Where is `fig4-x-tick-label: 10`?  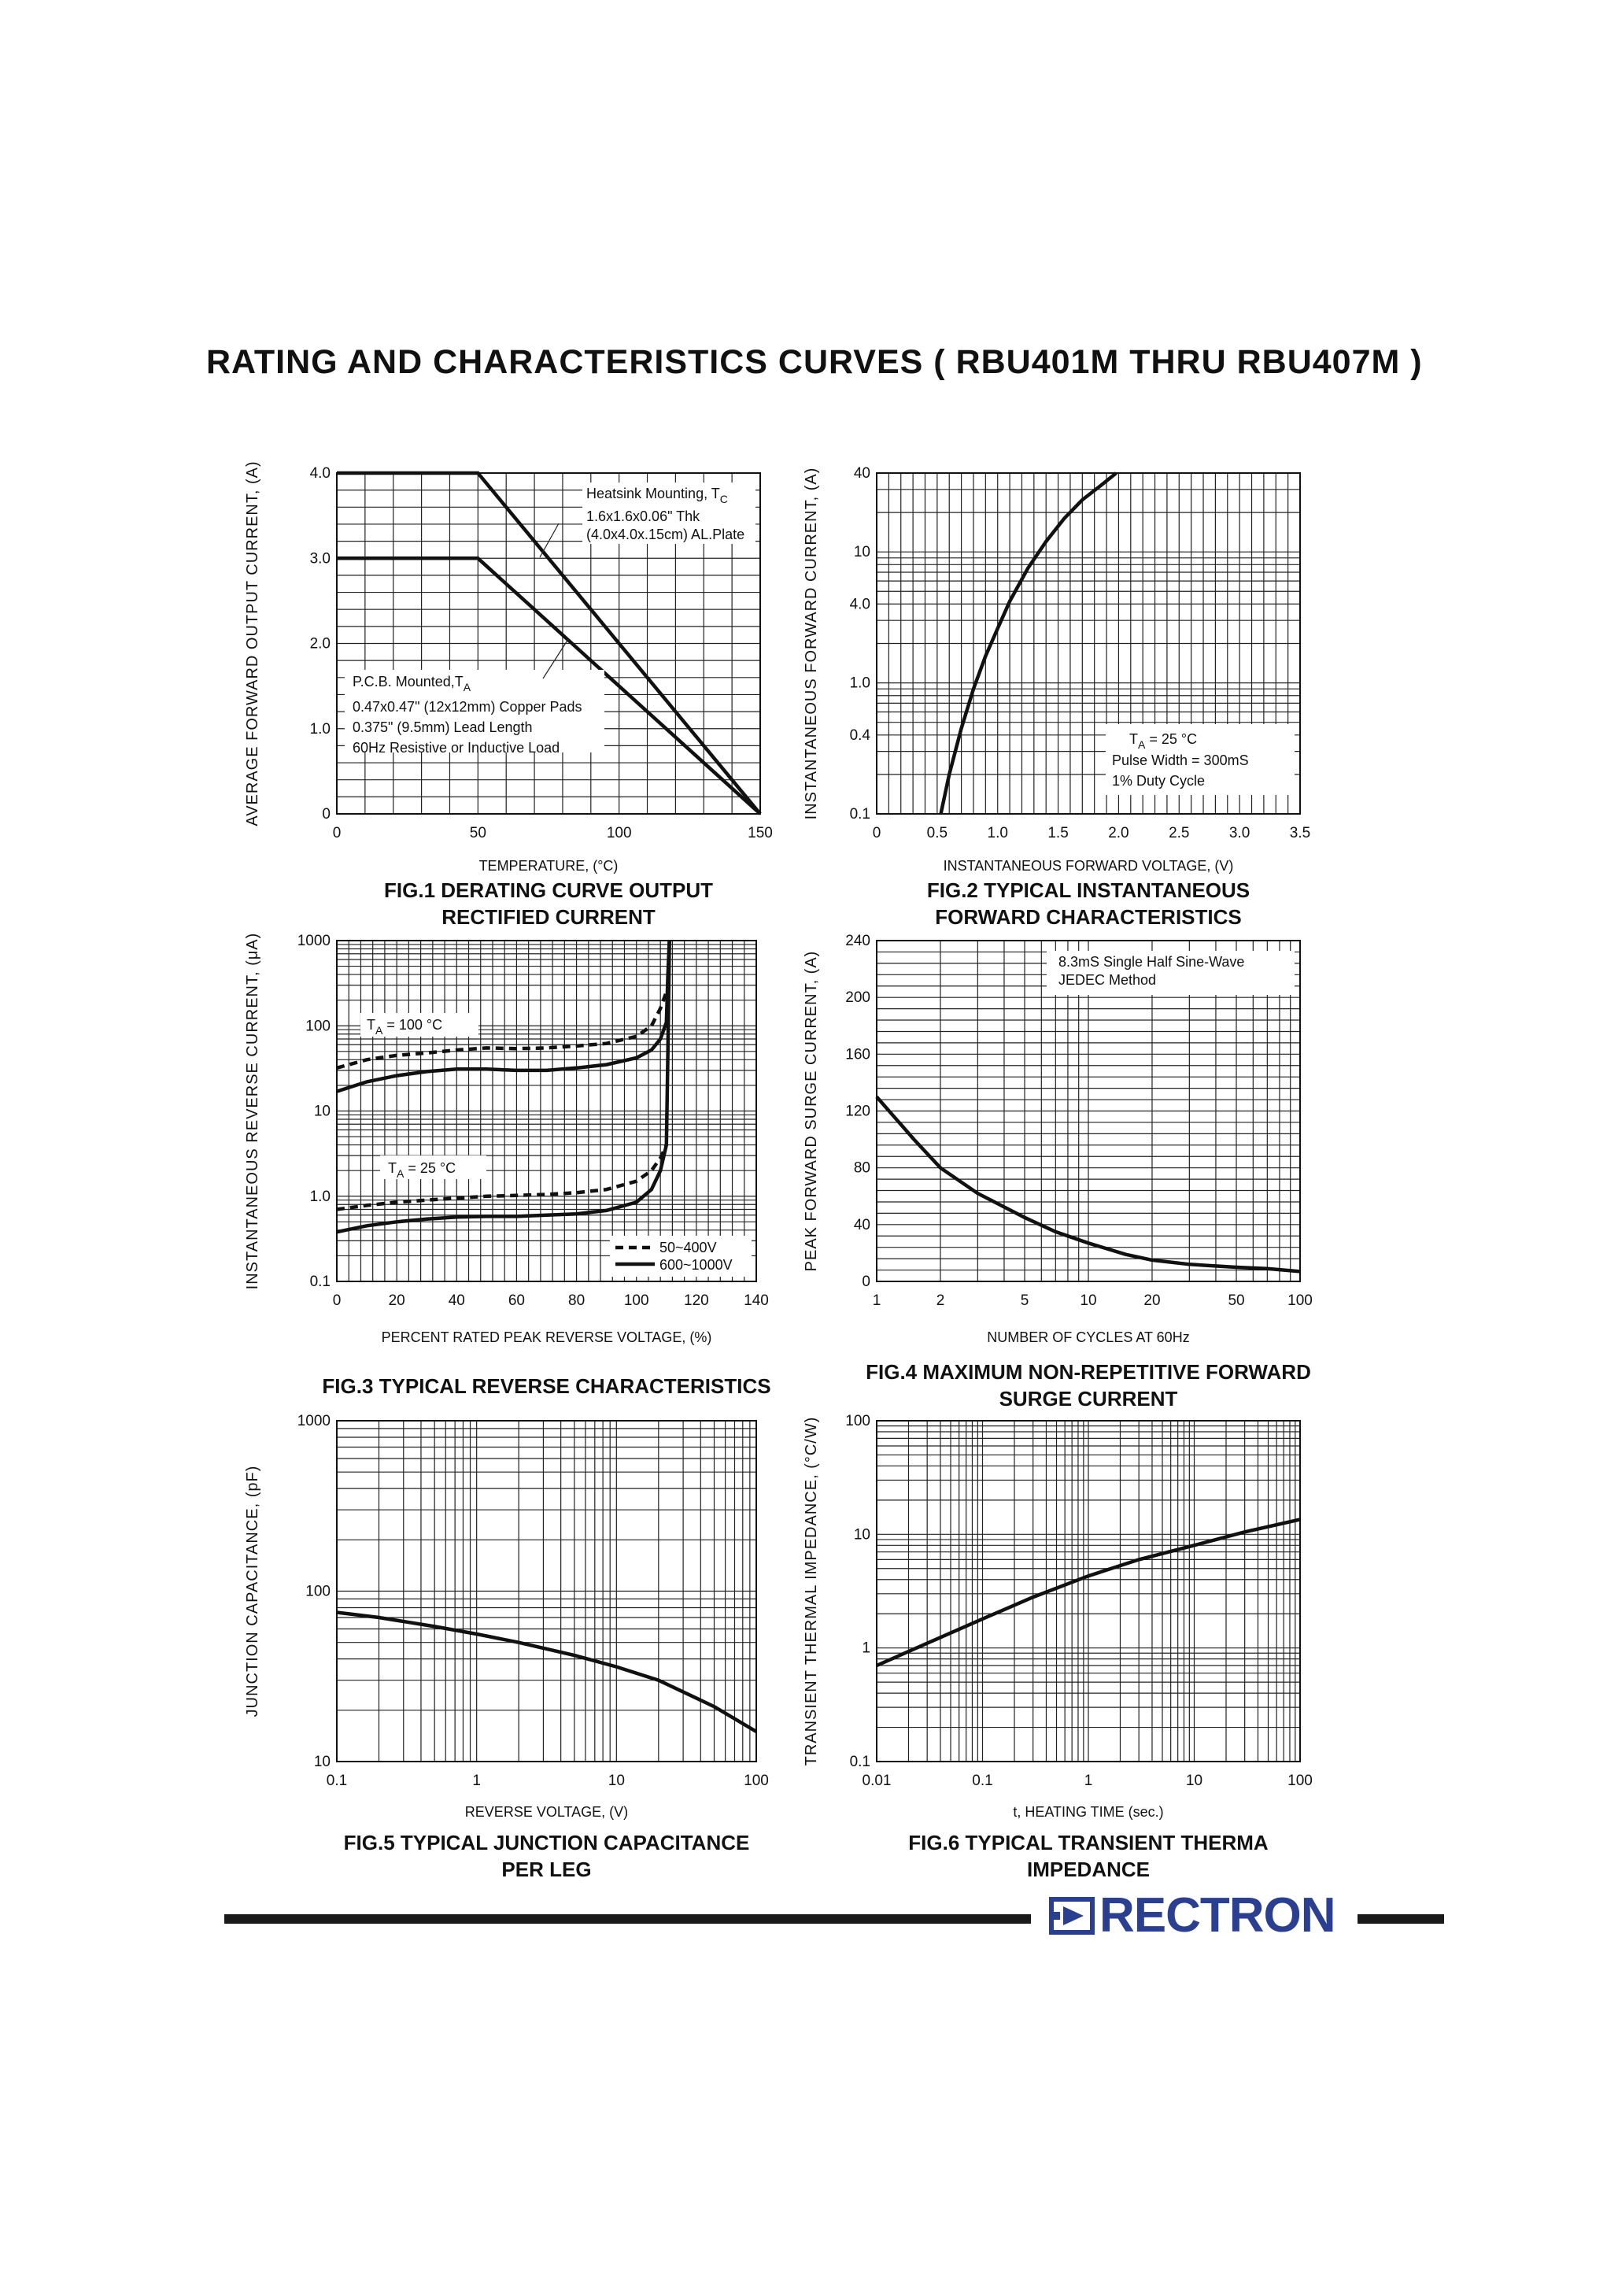 fig4-x-tick-label: 10 is located at coordinates (1088, 1300).